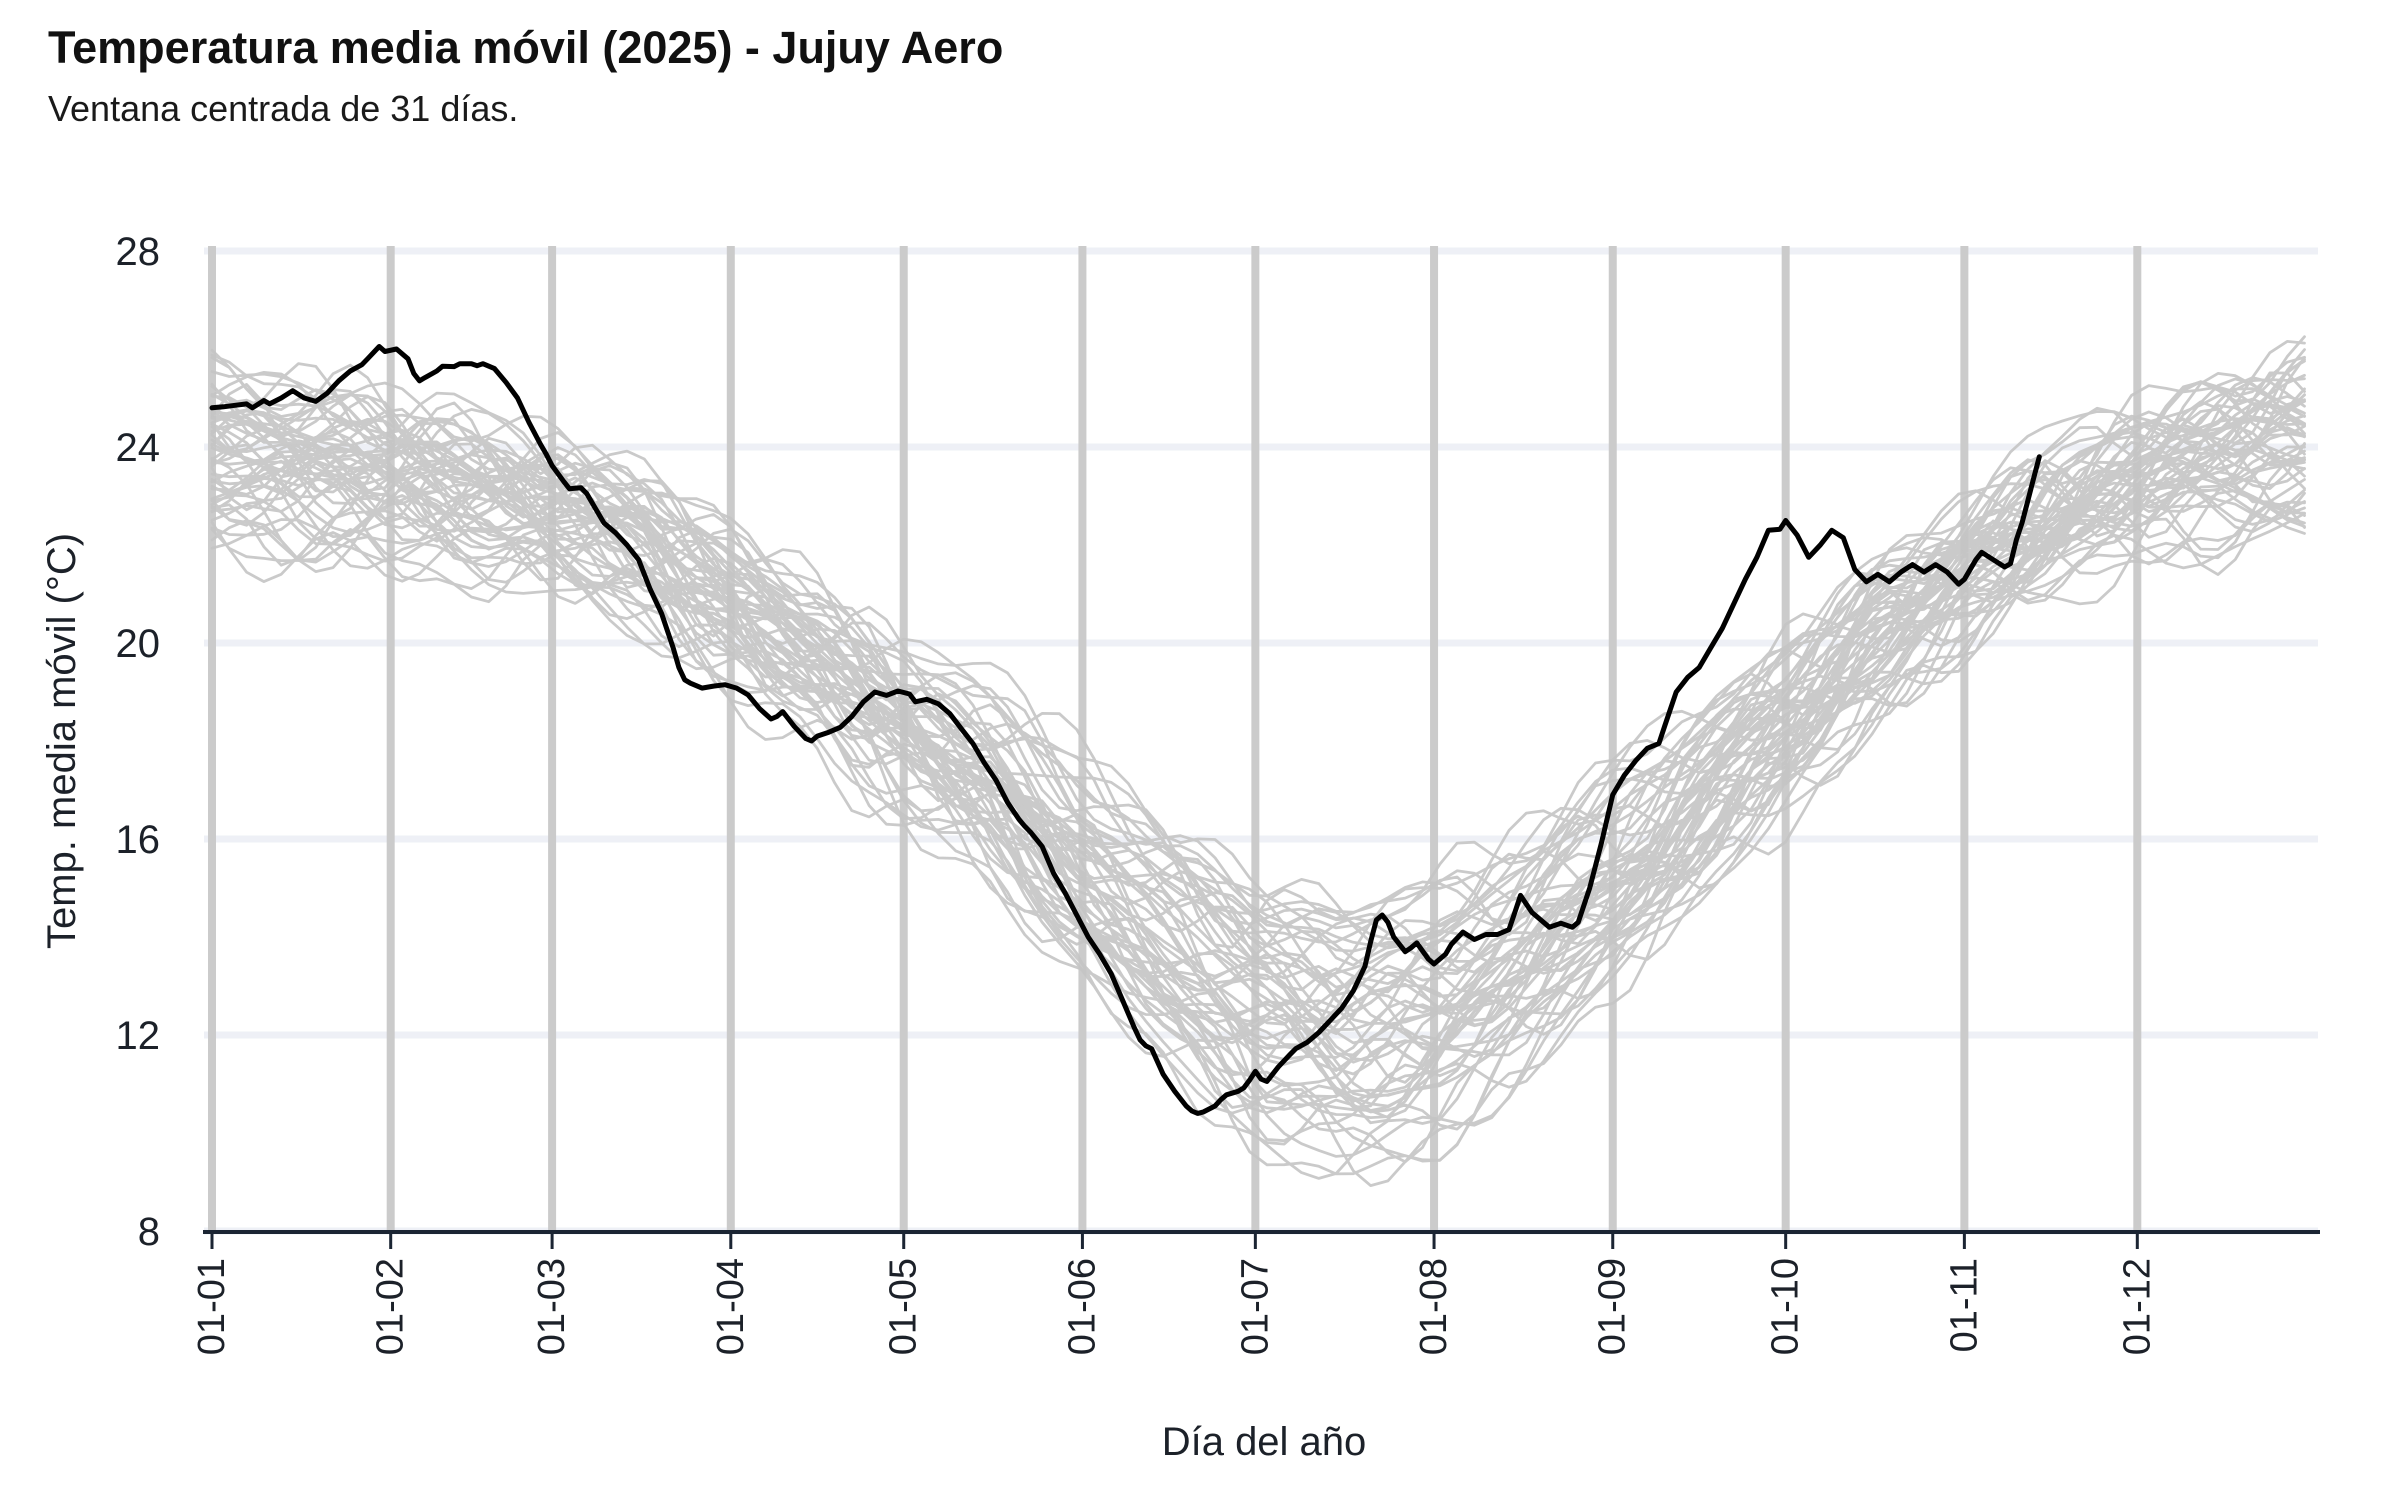  What do you see at coordinates (62, 741) in the screenshot?
I see `y-axis-title: Temp. media móvil (°C)` at bounding box center [62, 741].